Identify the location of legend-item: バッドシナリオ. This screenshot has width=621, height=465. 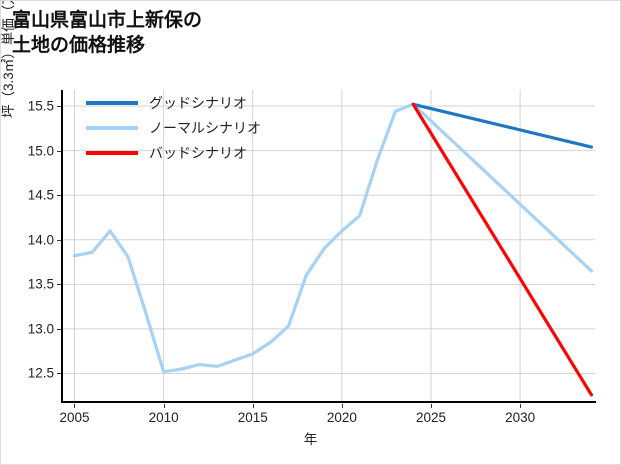
(173, 152).